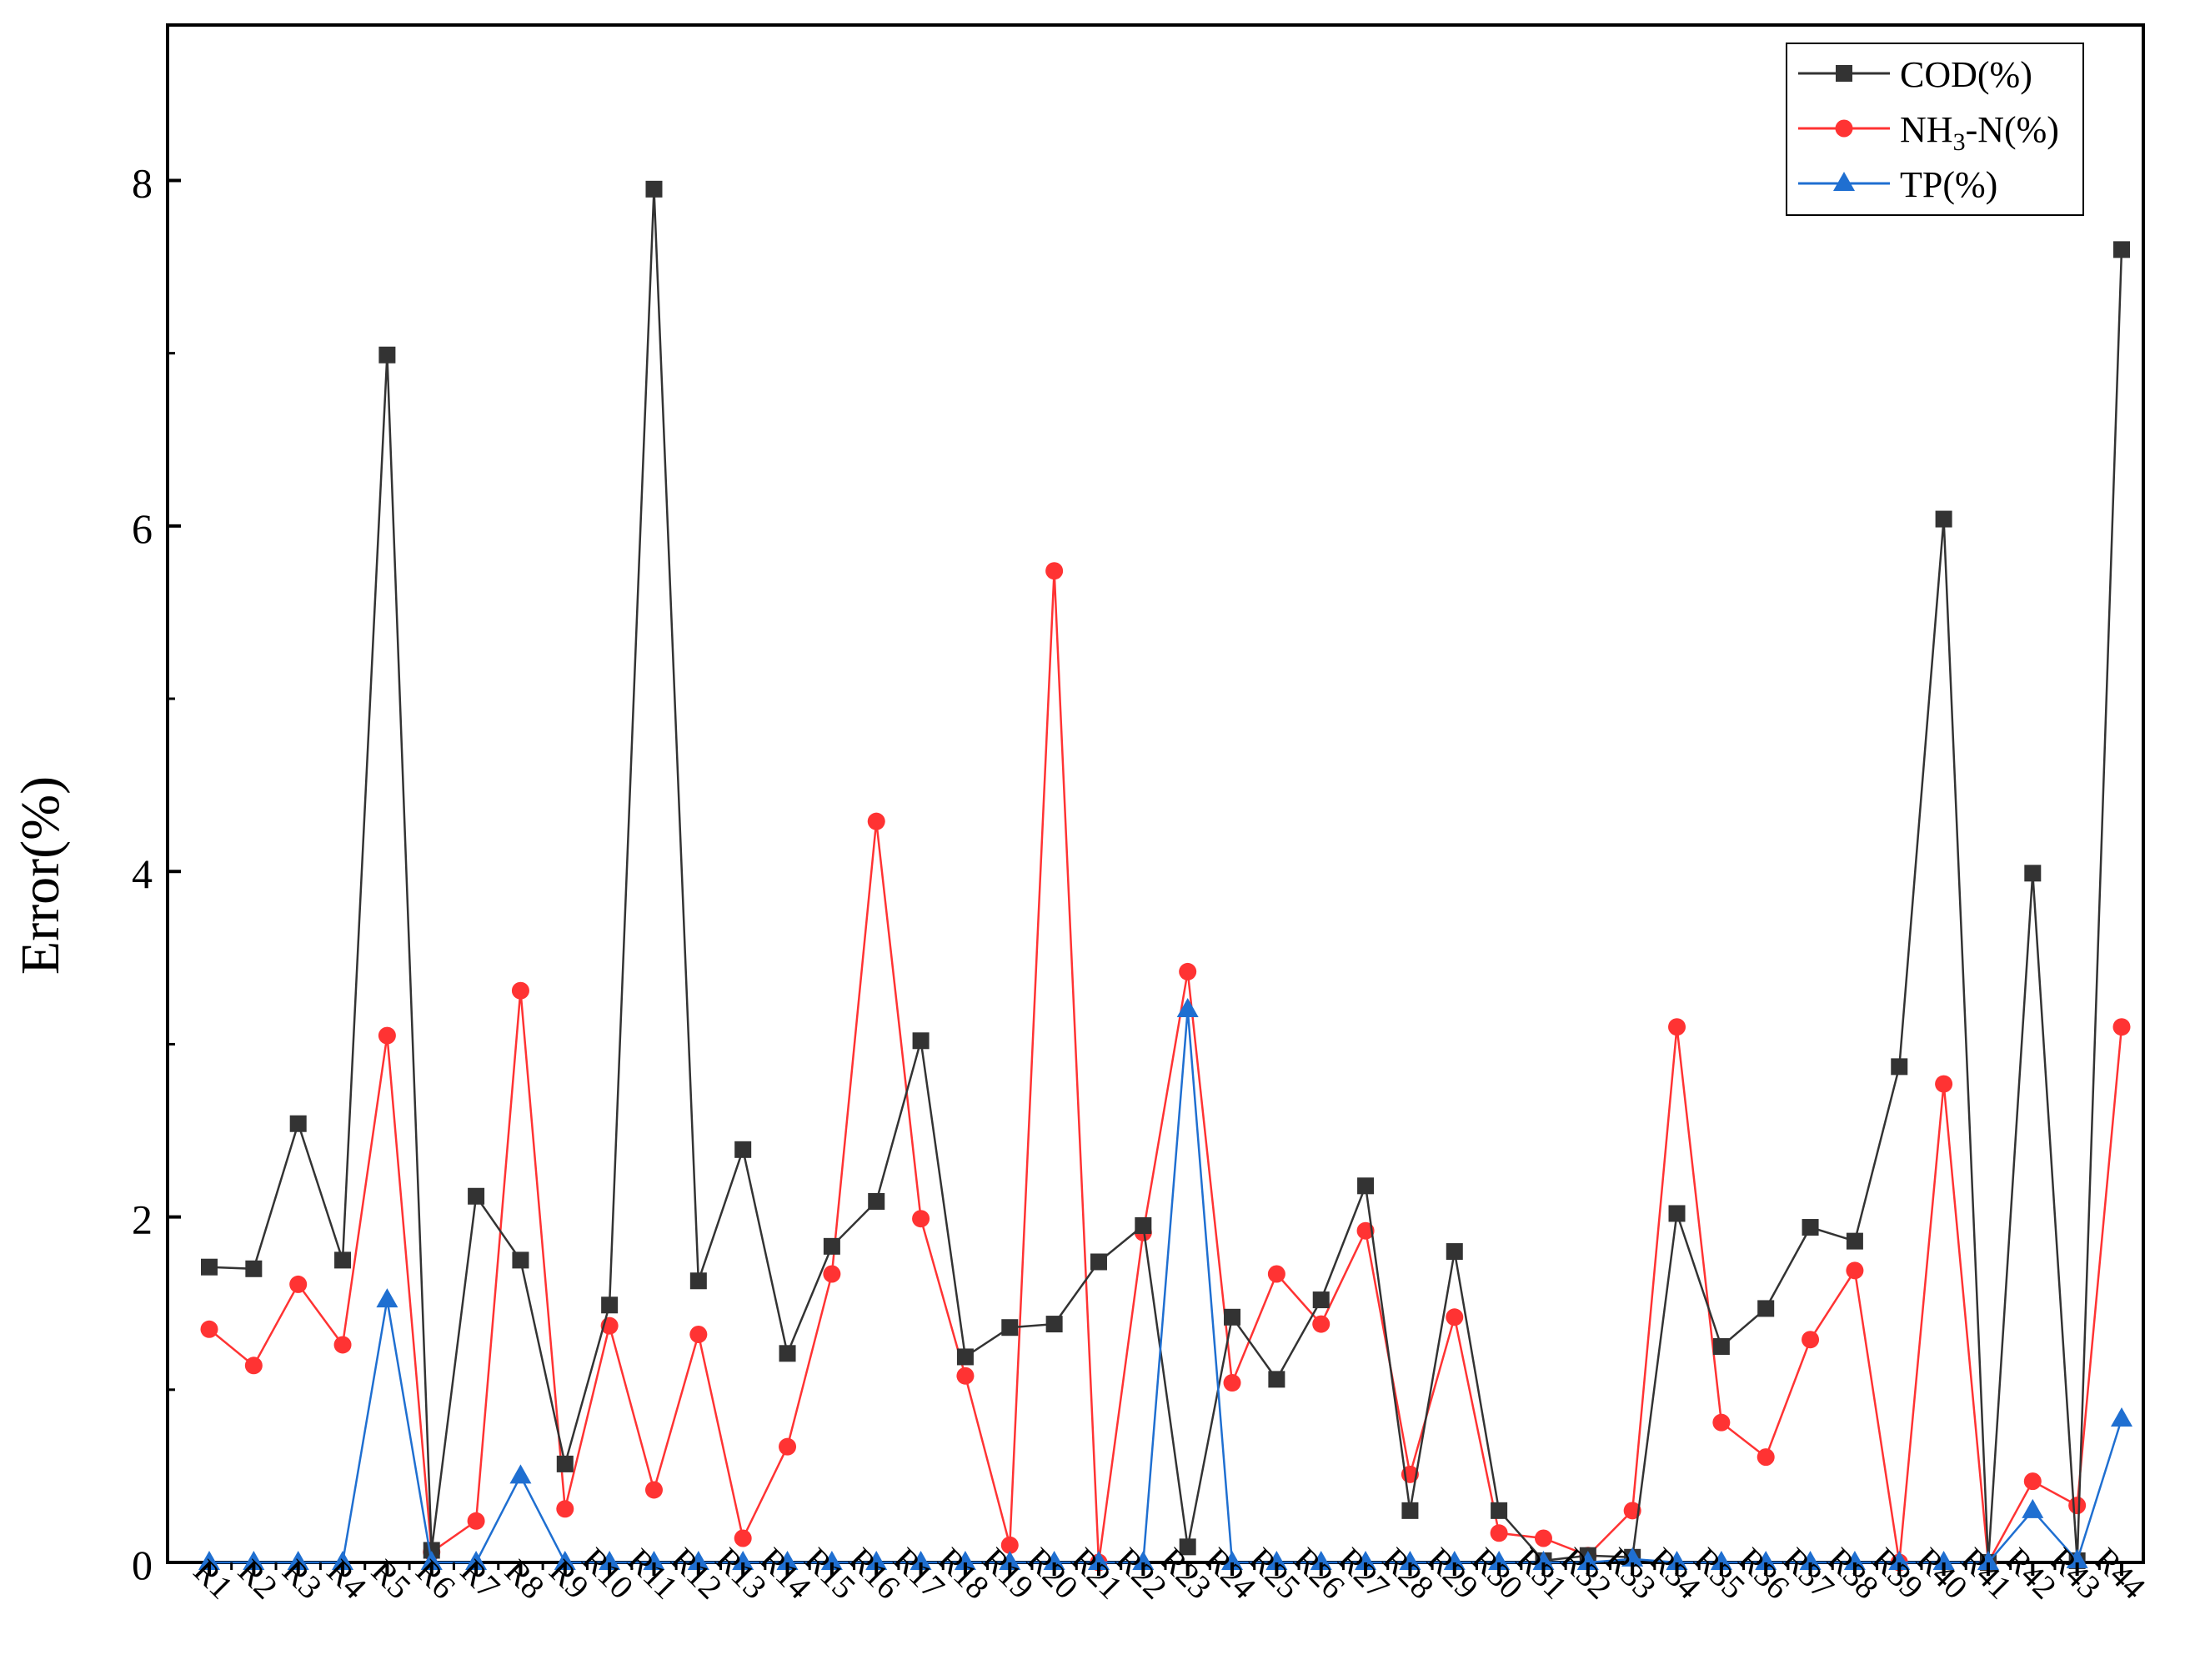  What do you see at coordinates (142, 528) in the screenshot?
I see `y-tick-label: 6` at bounding box center [142, 528].